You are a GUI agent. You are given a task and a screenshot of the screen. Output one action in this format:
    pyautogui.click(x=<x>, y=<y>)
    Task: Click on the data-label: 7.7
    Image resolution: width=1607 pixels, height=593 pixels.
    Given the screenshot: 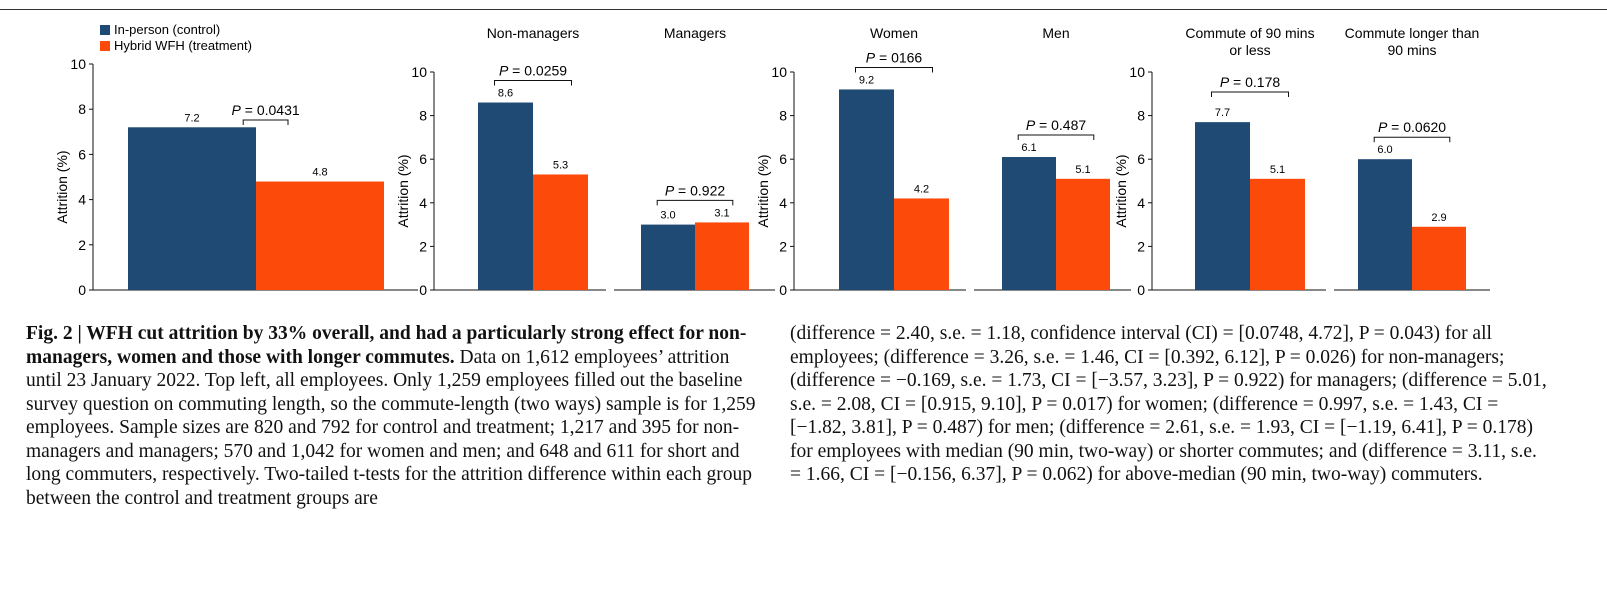 What is the action you would take?
    pyautogui.click(x=1222, y=113)
    